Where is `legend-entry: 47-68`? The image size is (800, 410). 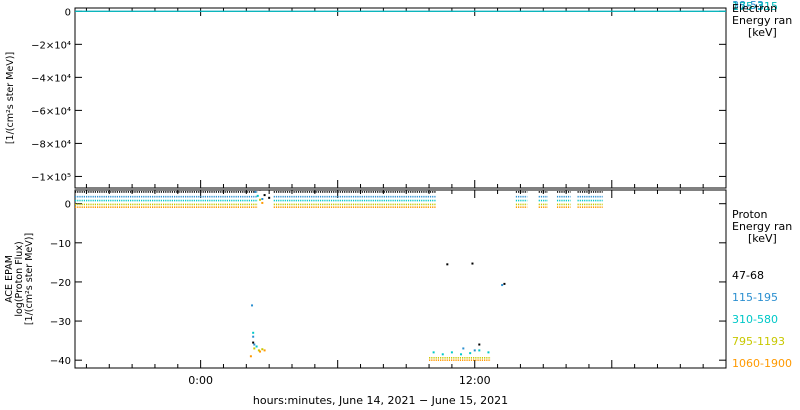
legend-entry: 47-68 is located at coordinates (748, 275).